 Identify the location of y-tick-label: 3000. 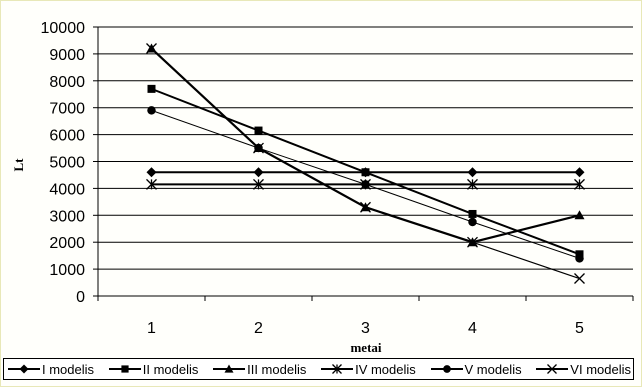
(67, 216).